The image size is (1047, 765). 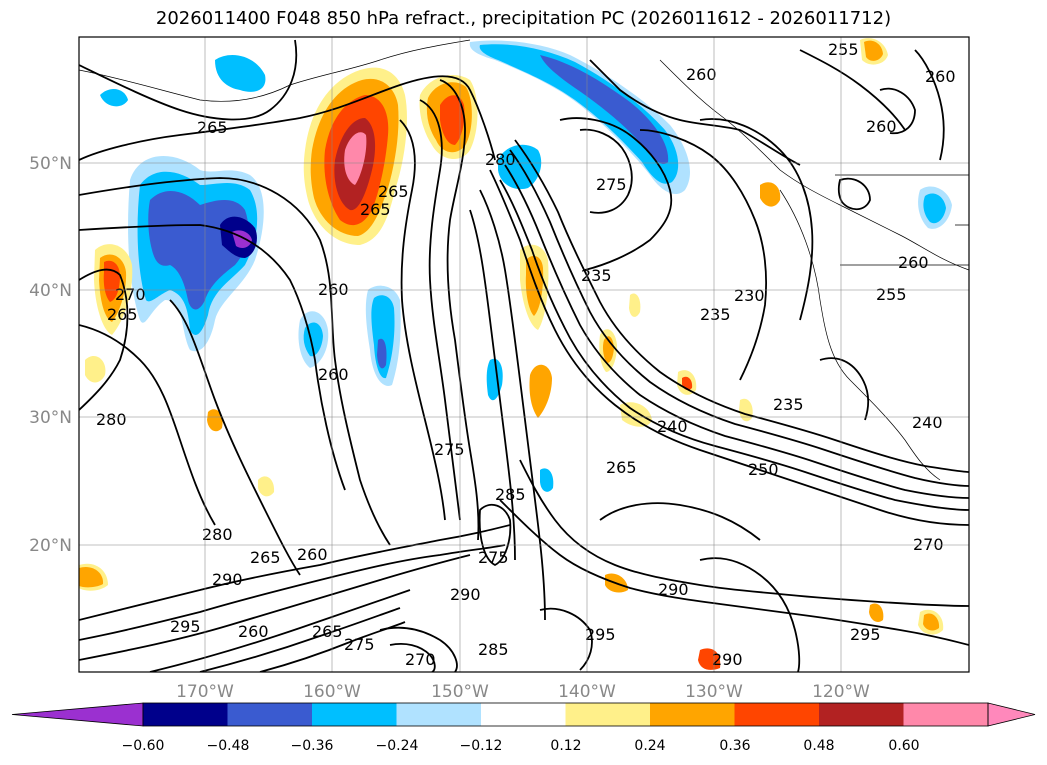 I want to click on colorbar-tick-label: 0.48, so click(x=818, y=746).